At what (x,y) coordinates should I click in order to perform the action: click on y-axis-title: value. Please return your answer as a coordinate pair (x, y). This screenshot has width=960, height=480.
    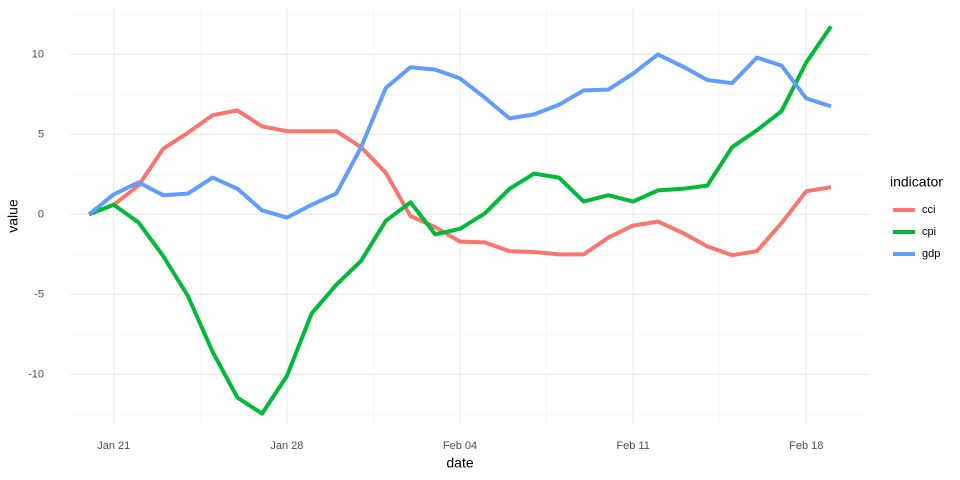
    Looking at the image, I should click on (13, 216).